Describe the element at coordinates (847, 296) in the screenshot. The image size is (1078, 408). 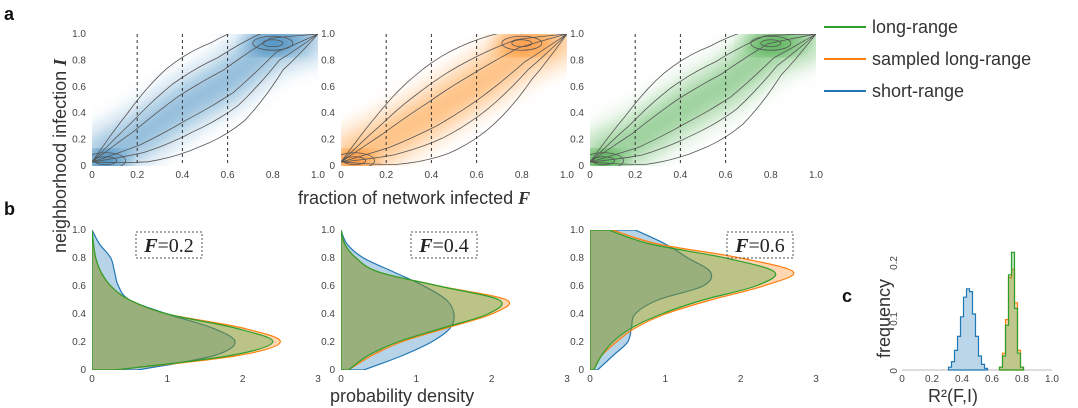
I see `panel-label-c: c` at that location.